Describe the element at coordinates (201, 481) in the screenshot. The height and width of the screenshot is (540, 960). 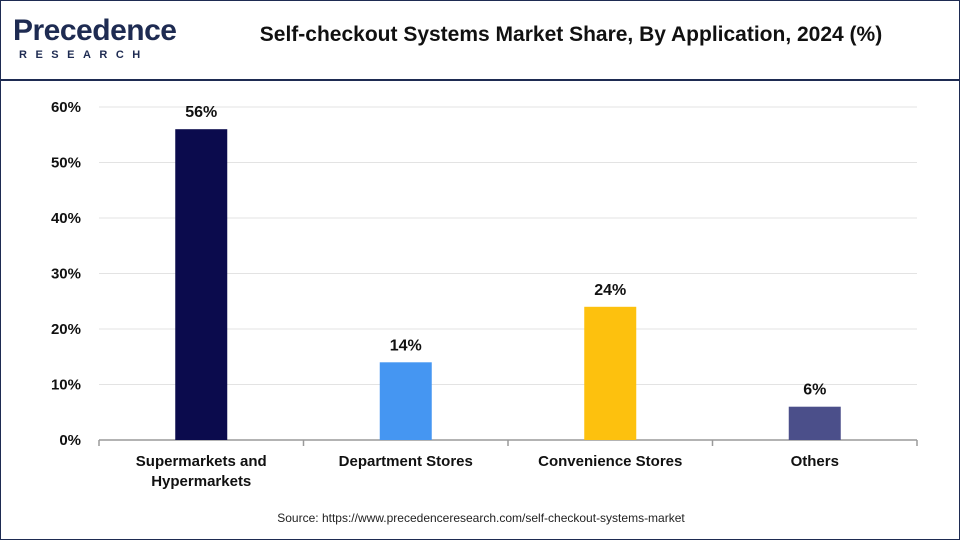
I see `x-tick-label: Hypermarkets` at that location.